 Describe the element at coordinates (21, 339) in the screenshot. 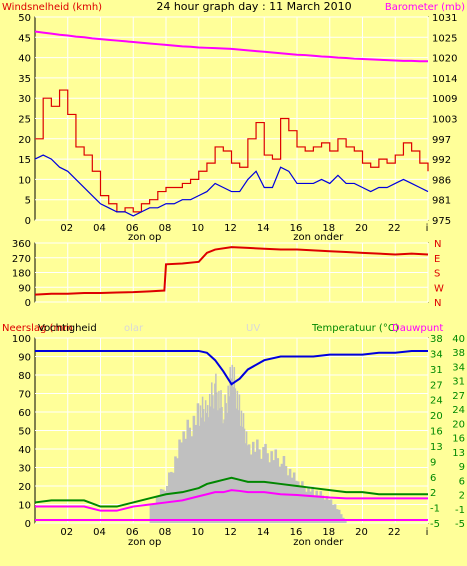

I see `y-tick-label-humidity: 100` at that location.